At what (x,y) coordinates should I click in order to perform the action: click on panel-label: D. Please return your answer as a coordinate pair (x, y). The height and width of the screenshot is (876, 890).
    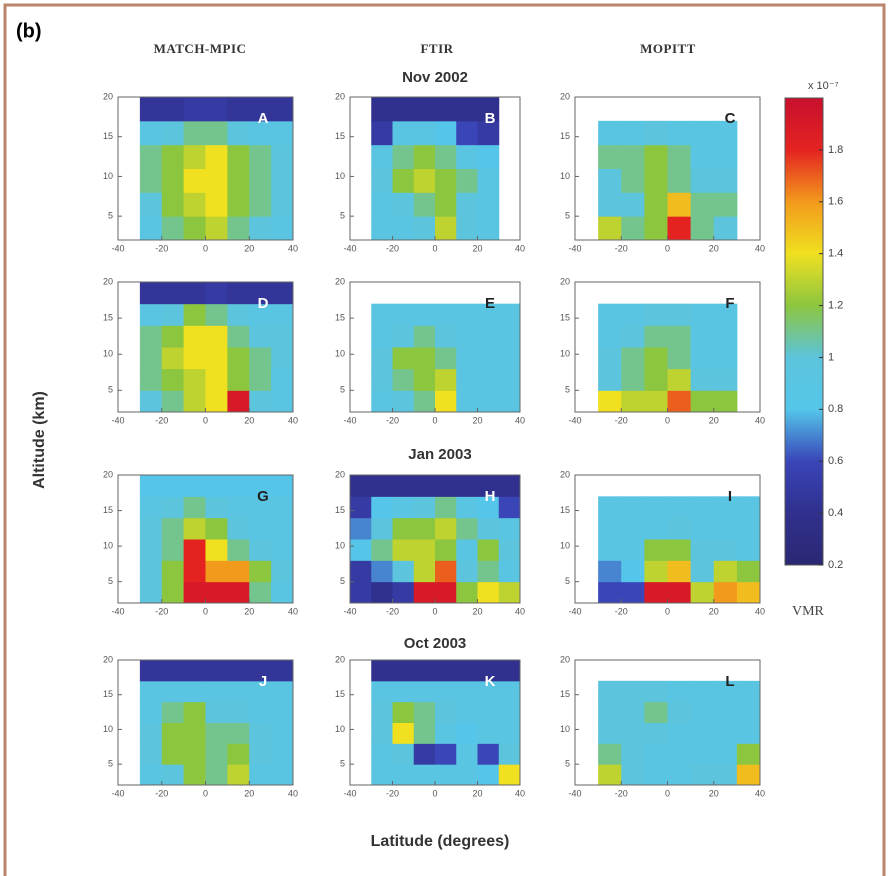
    Looking at the image, I should click on (263, 303).